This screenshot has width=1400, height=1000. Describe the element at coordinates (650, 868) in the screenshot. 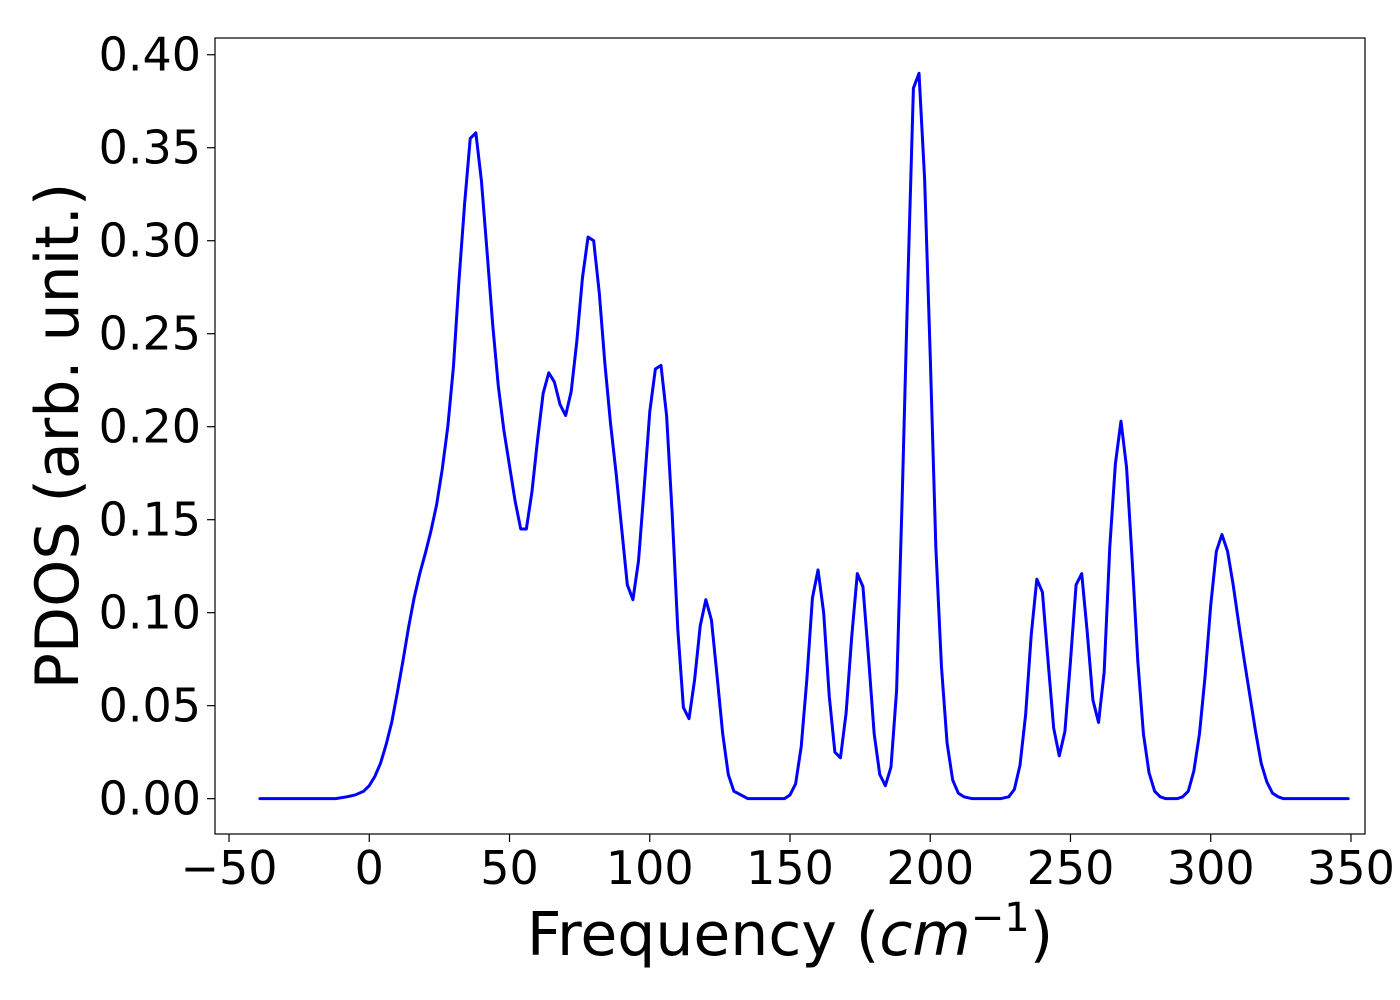

I see `x-tick-label: 100` at that location.